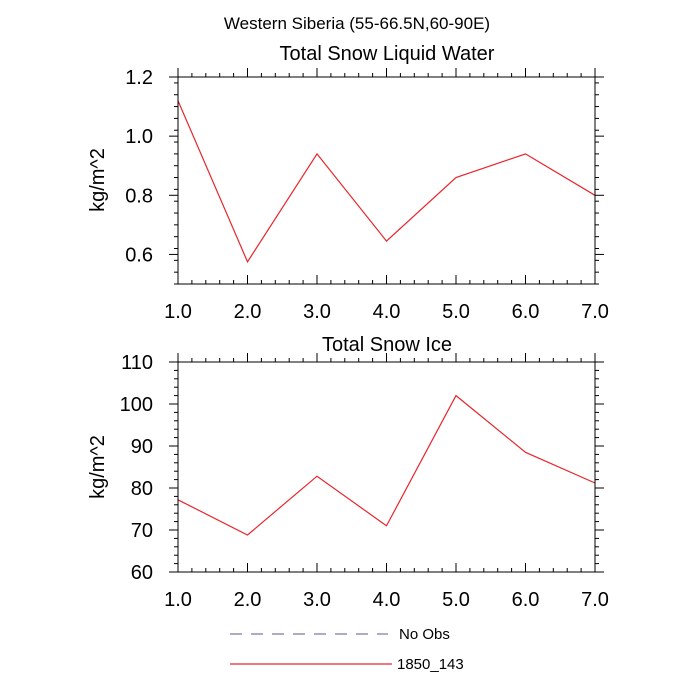 Image resolution: width=700 pixels, height=700 pixels. I want to click on y-tick-label: 90, so click(142, 447).